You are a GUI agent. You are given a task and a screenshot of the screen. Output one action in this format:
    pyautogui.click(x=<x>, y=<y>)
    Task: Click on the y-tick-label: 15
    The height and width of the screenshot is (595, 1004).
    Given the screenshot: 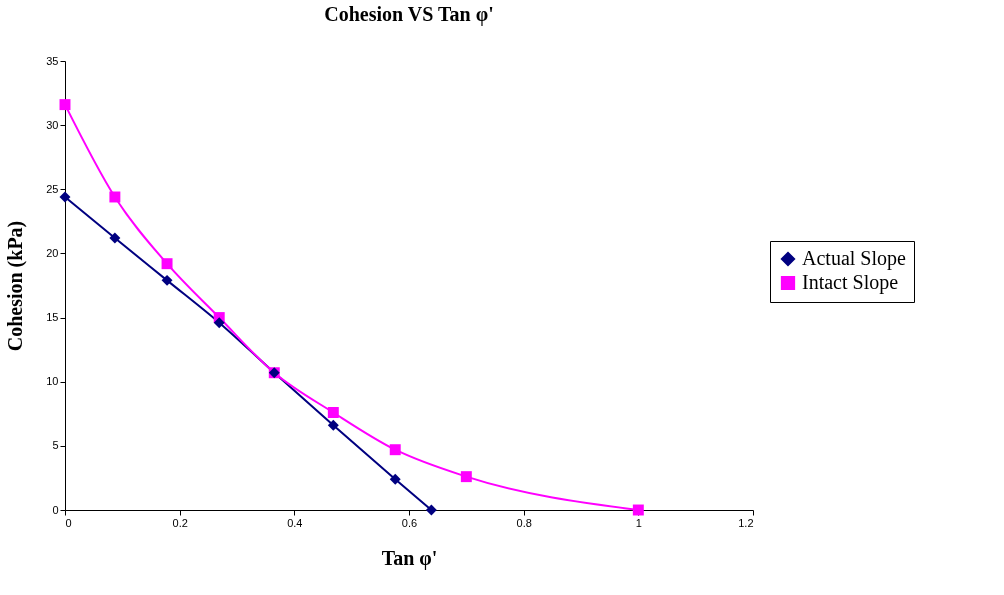 What is the action you would take?
    pyautogui.click(x=52, y=317)
    